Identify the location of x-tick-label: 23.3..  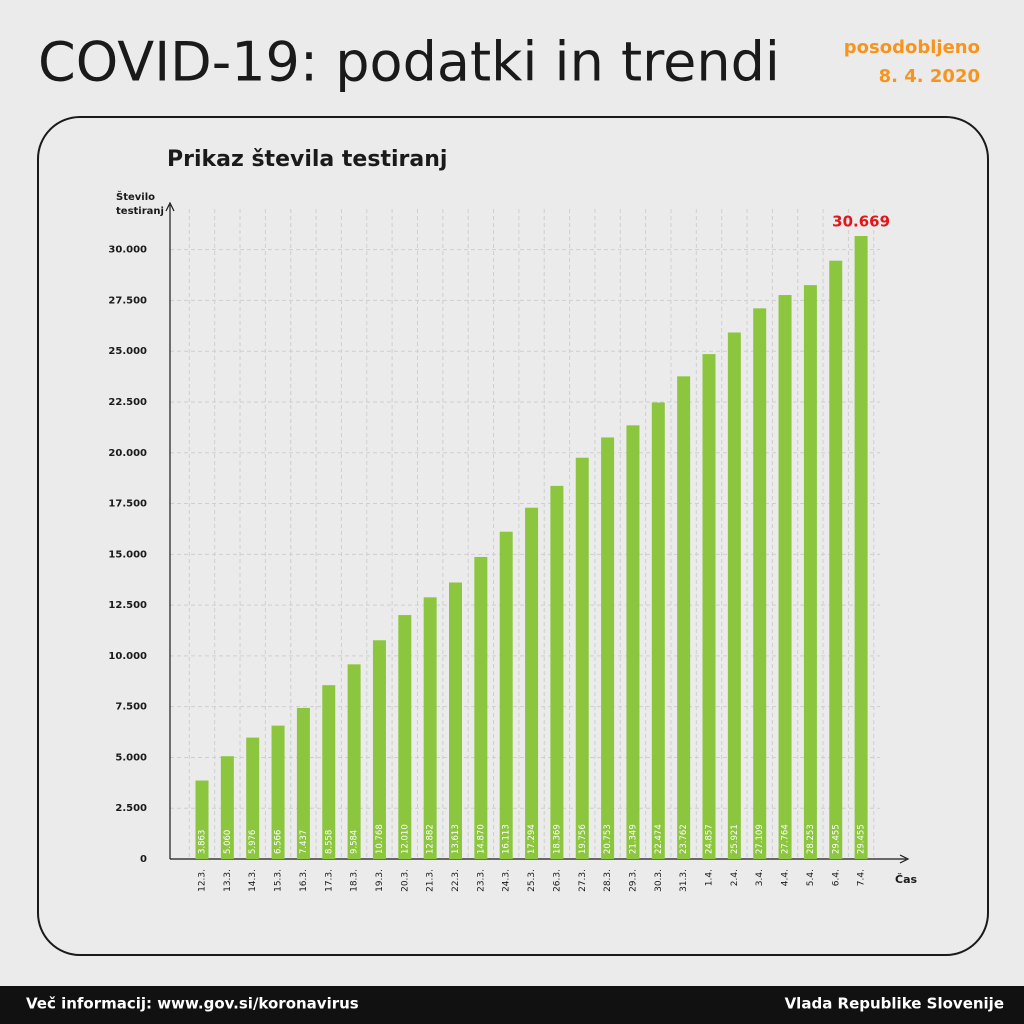
(481, 880).